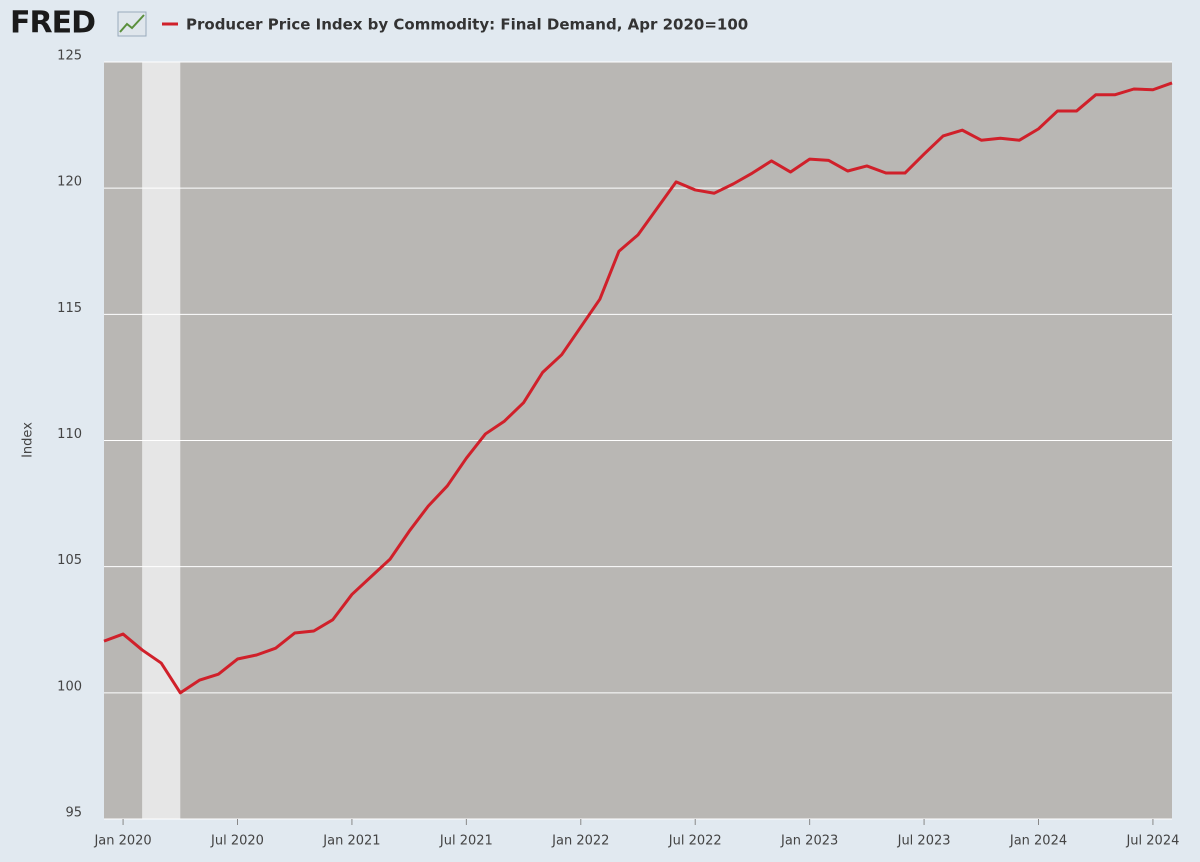 The image size is (1200, 862). Describe the element at coordinates (69, 308) in the screenshot. I see `y-tick-label: 115` at that location.